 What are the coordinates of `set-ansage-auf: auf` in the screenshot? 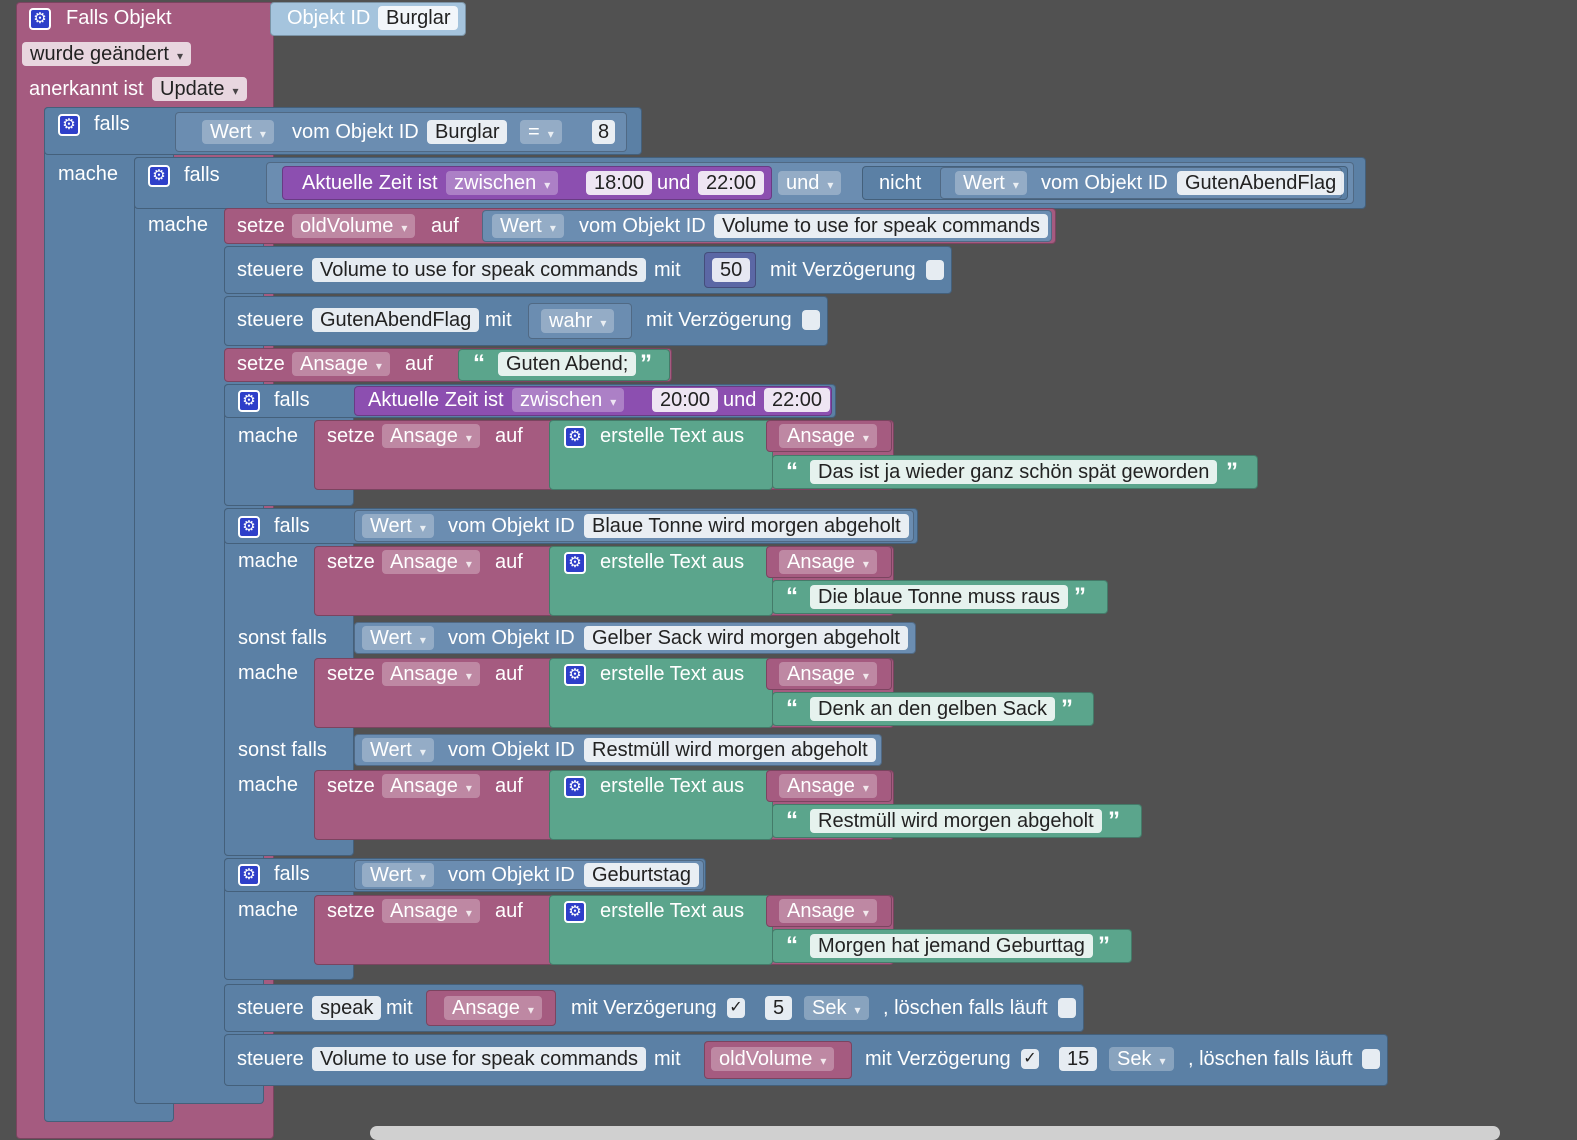 It's located at (419, 364).